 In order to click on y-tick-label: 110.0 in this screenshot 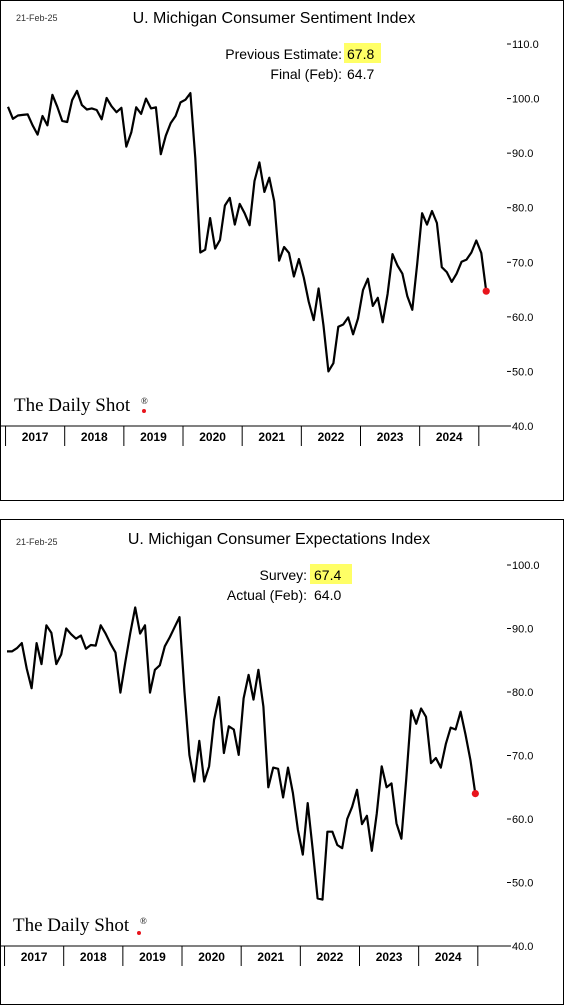, I will do `click(525, 45)`.